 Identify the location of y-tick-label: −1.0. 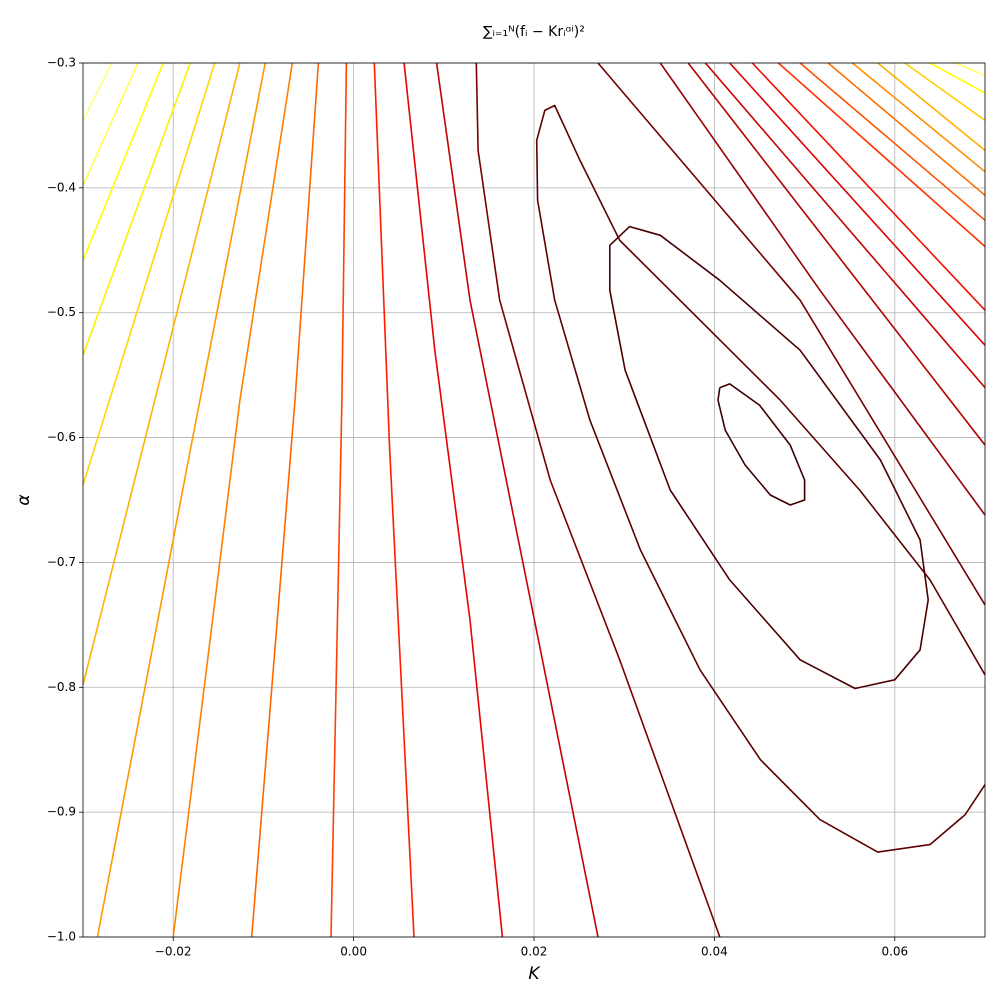
(61, 937).